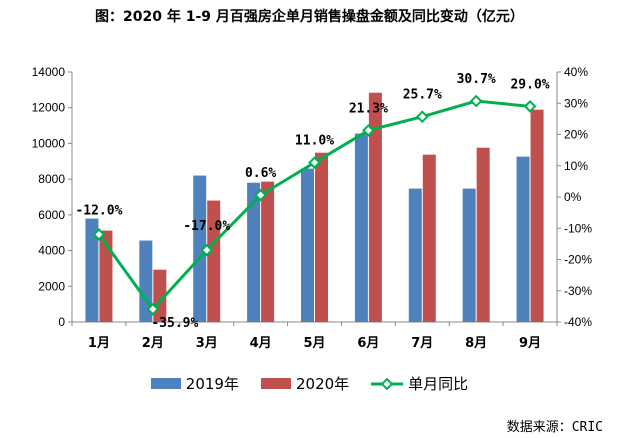 This screenshot has width=619, height=438. What do you see at coordinates (578, 228) in the screenshot?
I see `right-tick-label: -10%` at bounding box center [578, 228].